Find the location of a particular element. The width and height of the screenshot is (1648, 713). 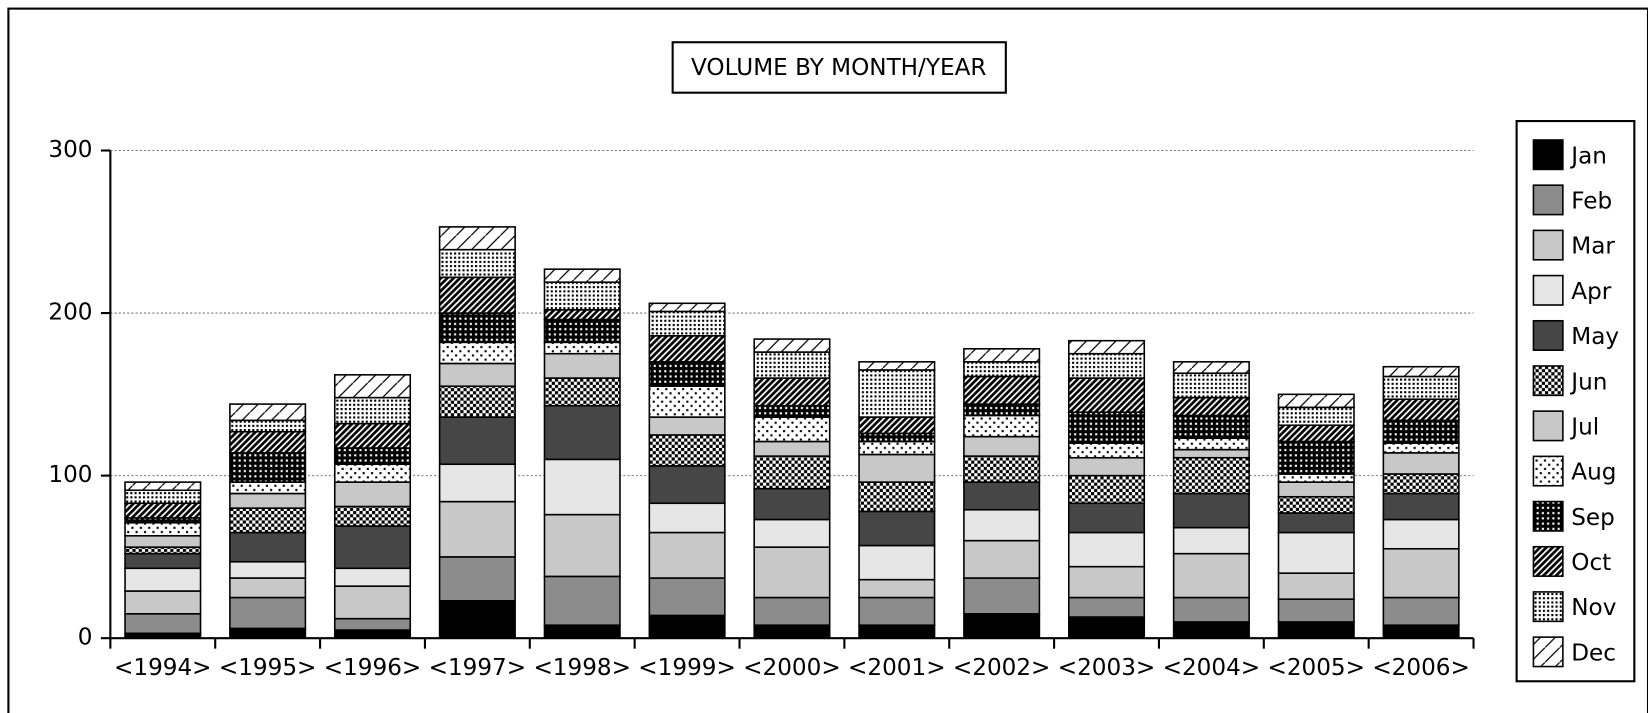

legend-label: Feb is located at coordinates (1591, 202).